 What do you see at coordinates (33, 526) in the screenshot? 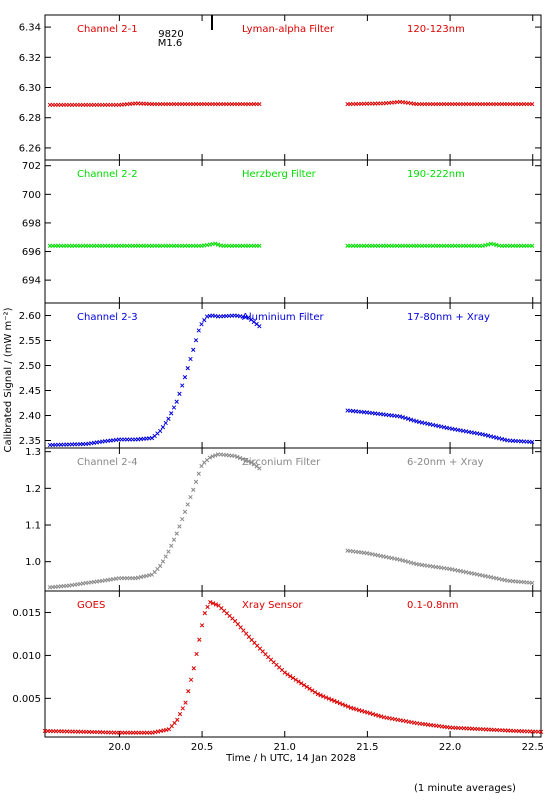
I see `y-tick-label: 1.1` at bounding box center [33, 526].